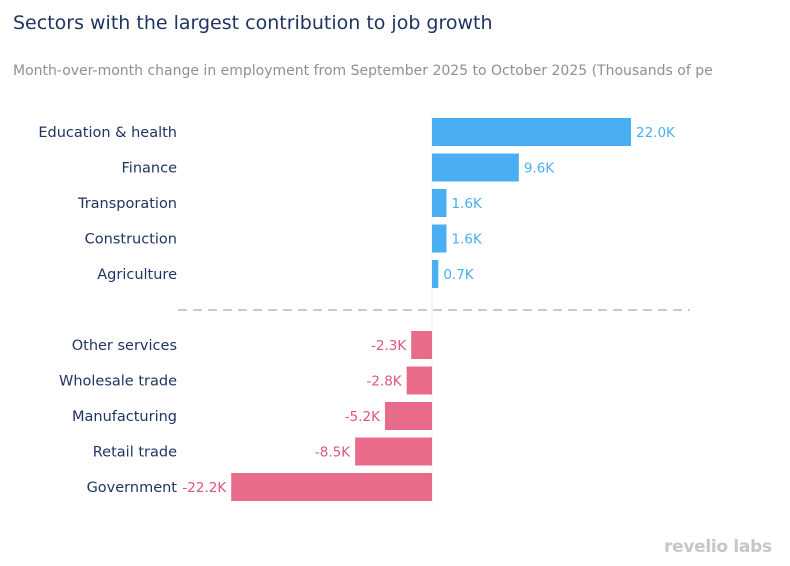 The width and height of the screenshot is (790, 566). What do you see at coordinates (539, 169) in the screenshot?
I see `data-label: 9.6K` at bounding box center [539, 169].